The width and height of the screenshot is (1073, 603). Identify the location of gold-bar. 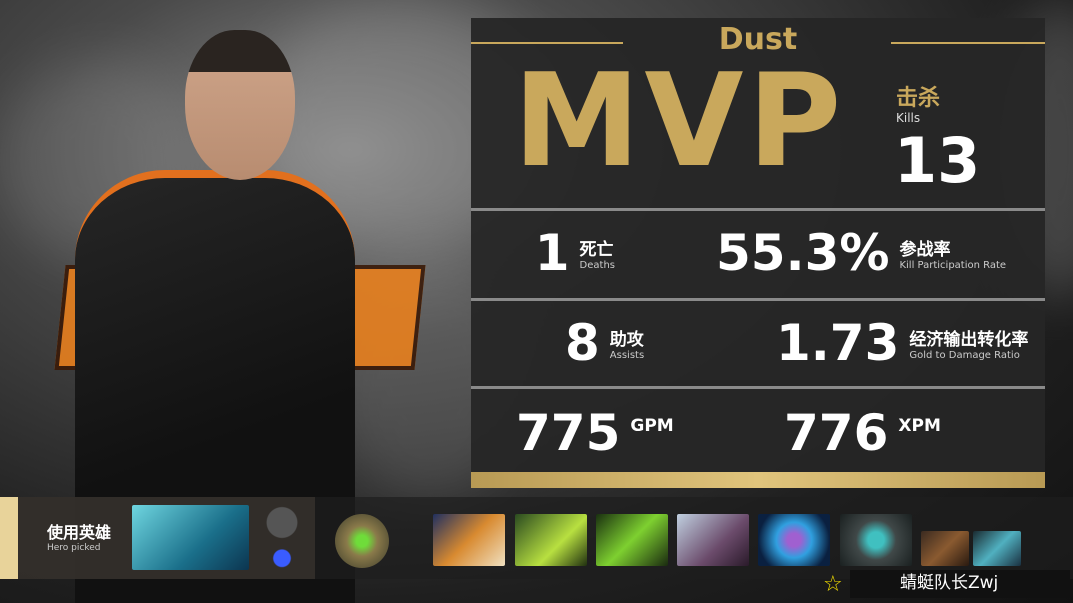
(758, 480).